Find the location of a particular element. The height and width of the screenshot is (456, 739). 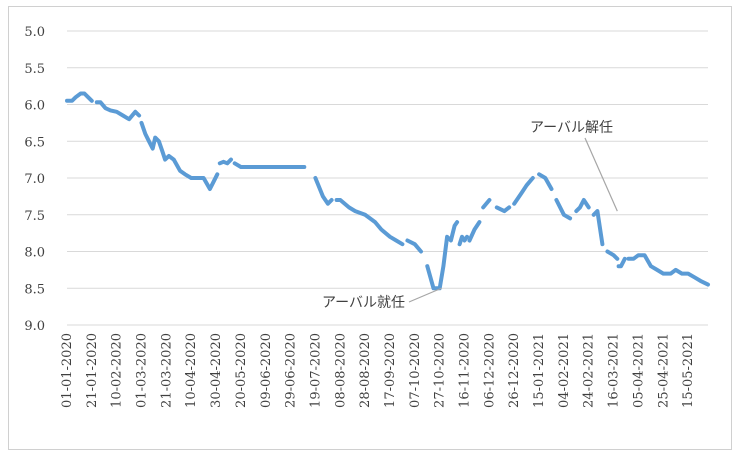

x-tick-label: 19-07-2020 is located at coordinates (315, 370).